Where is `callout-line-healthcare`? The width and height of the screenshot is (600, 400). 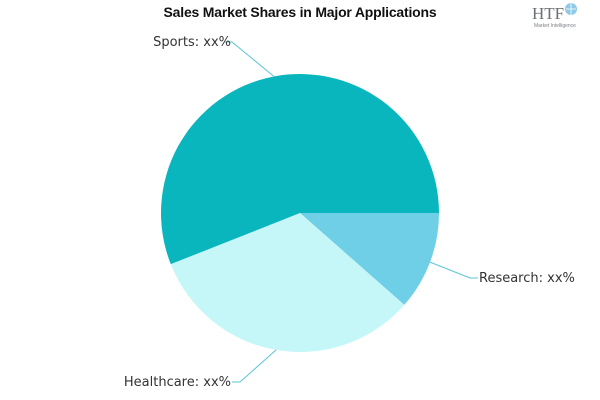
callout-line-healthcare is located at coordinates (254, 366).